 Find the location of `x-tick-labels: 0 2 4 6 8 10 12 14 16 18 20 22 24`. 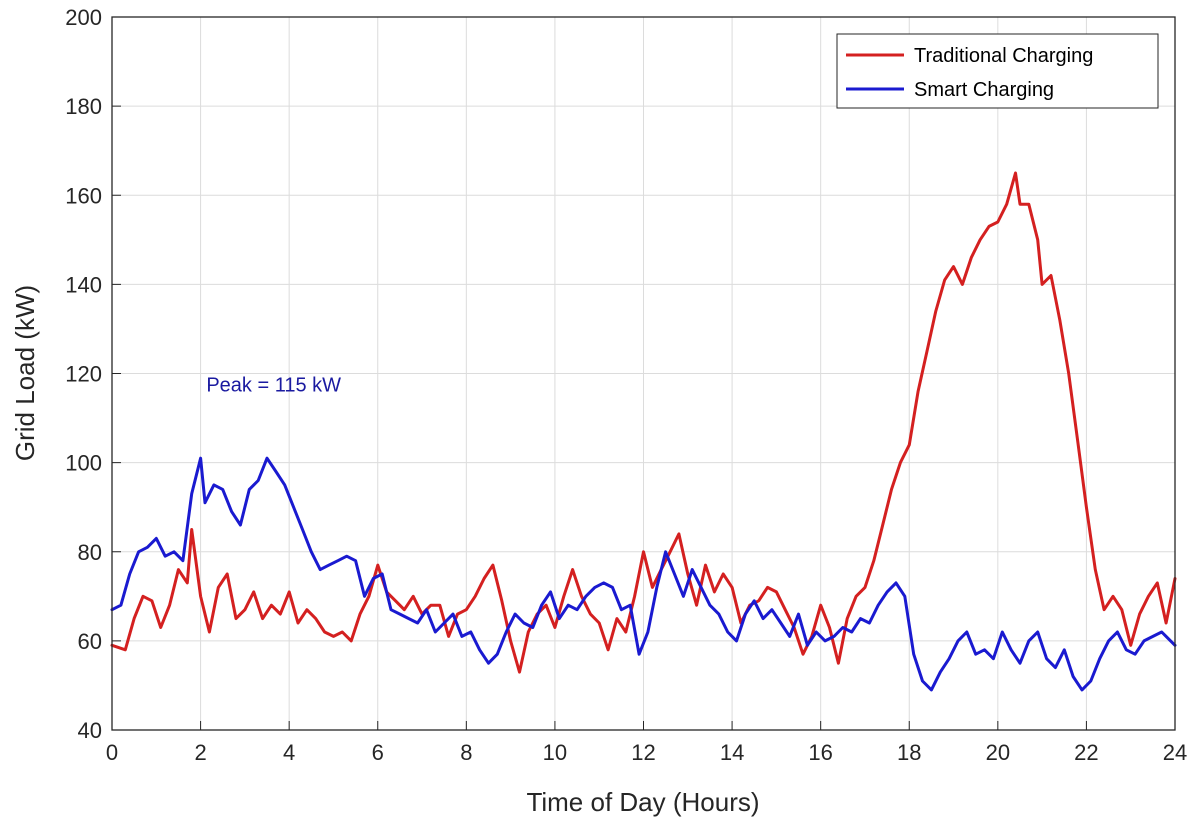

x-tick-labels: 0 2 4 6 8 10 12 14 16 18 20 22 24 is located at coordinates (646, 752).